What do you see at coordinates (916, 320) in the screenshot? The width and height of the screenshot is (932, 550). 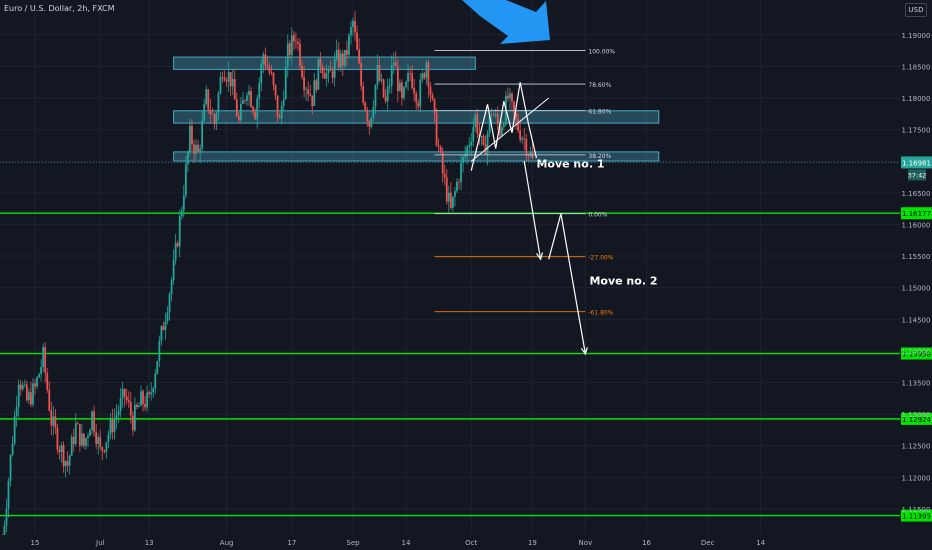 I see `y-tick-9: 1.14500` at bounding box center [916, 320].